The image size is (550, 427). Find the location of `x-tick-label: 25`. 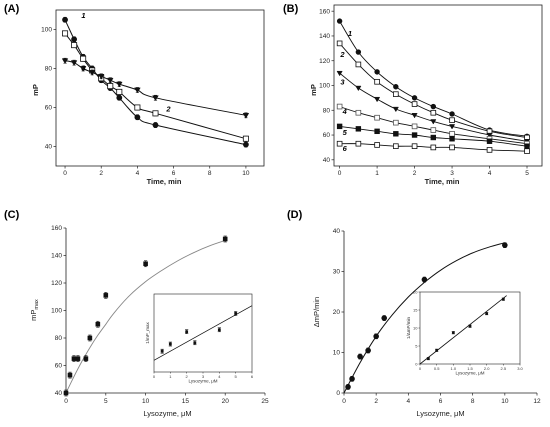

x-tick-label: 25 is located at coordinates (265, 401).